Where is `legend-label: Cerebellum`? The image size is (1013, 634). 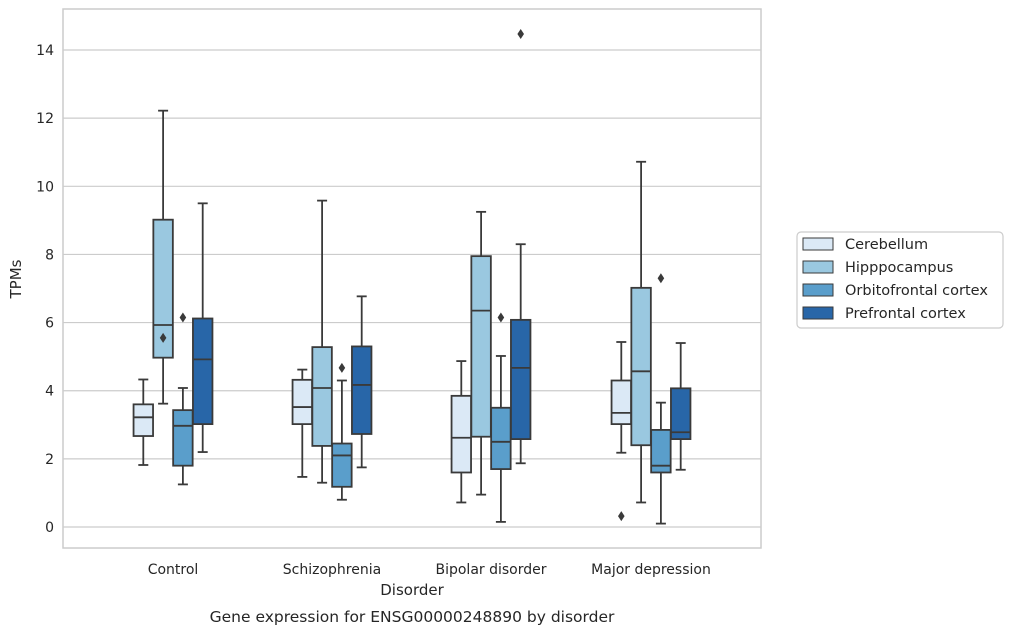
legend-label: Cerebellum is located at coordinates (886, 245).